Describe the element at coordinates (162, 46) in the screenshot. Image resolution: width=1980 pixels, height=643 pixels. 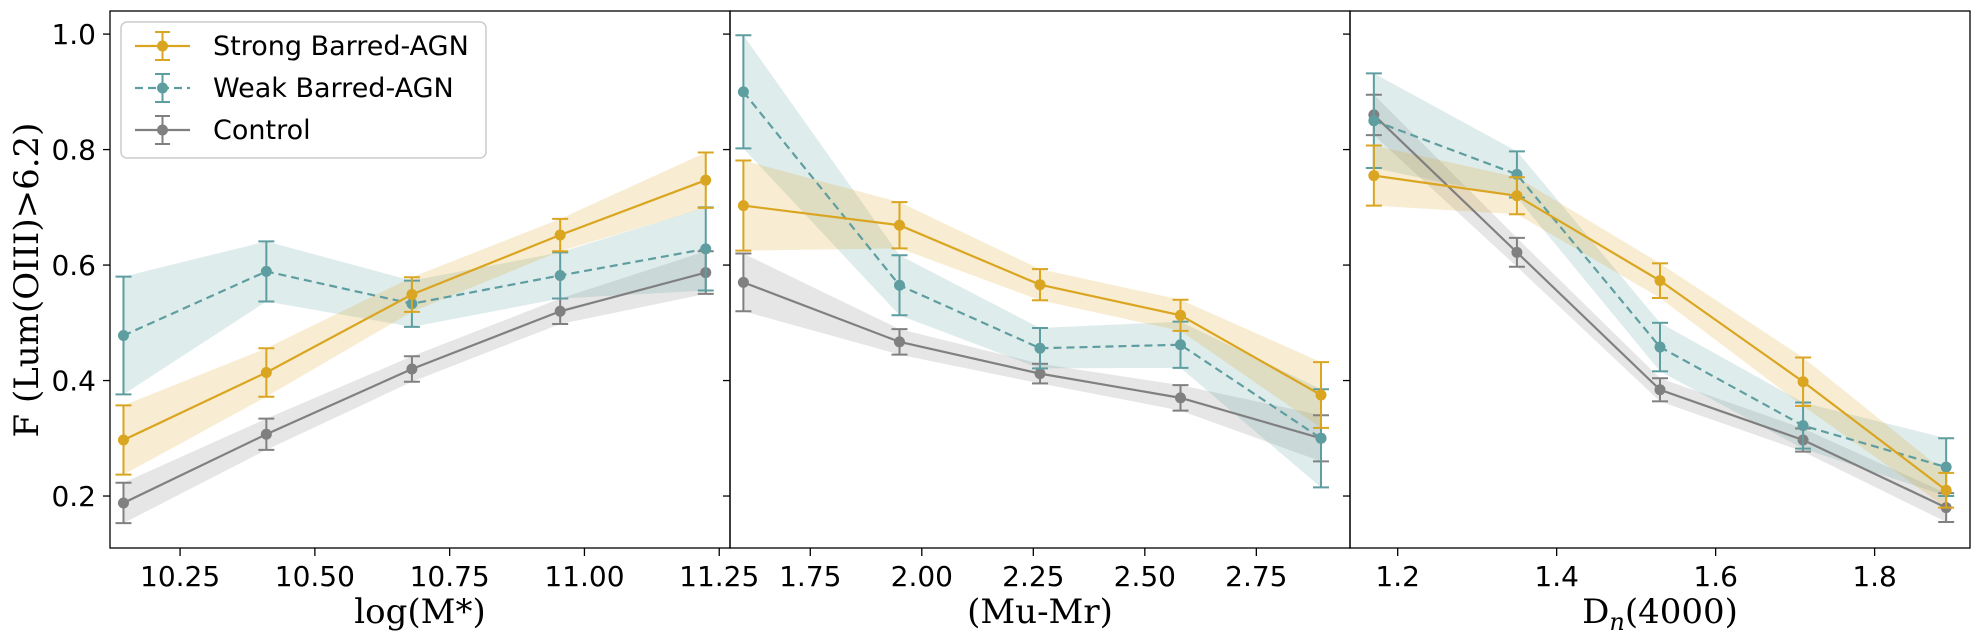
I see `legend-marker-strong-barred-agn` at that location.